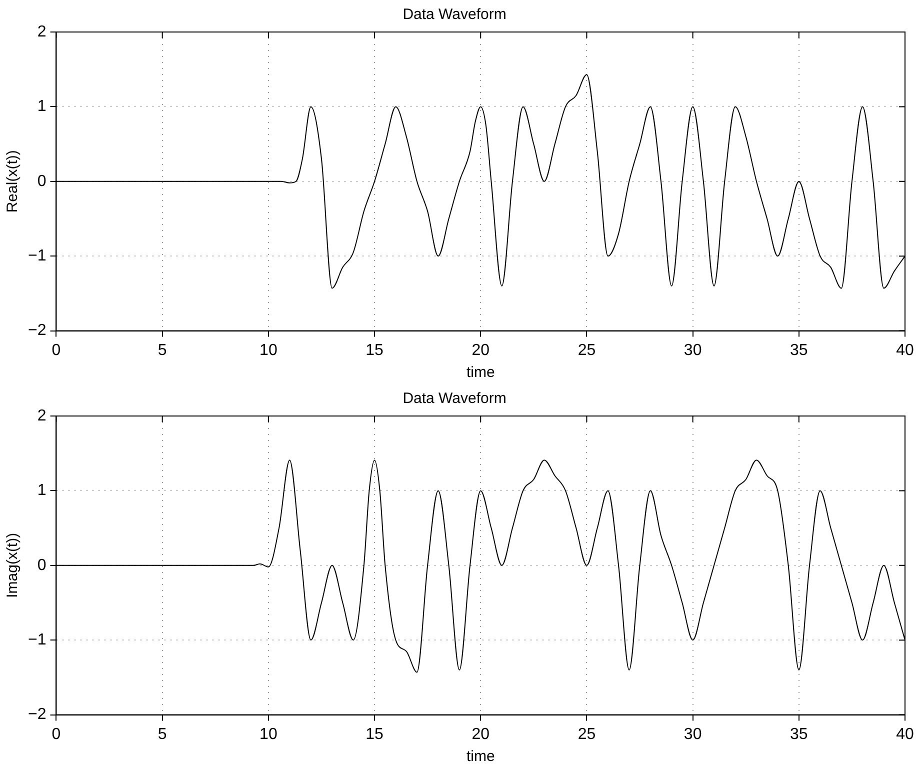 The image size is (923, 768). What do you see at coordinates (13, 565) in the screenshot?
I see `y-axis-title: Imag(x(t))` at bounding box center [13, 565].